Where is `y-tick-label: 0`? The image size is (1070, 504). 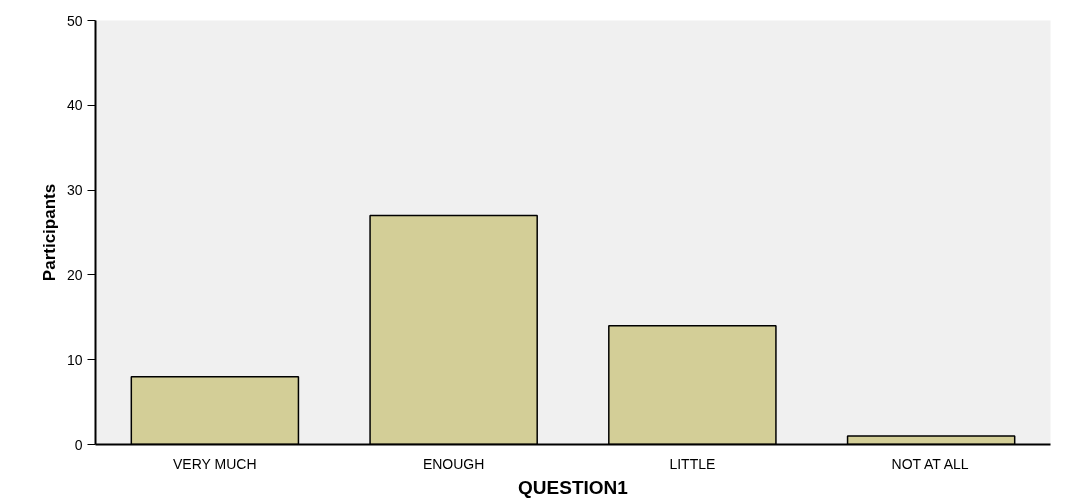 y-tick-label: 0 is located at coordinates (78, 444).